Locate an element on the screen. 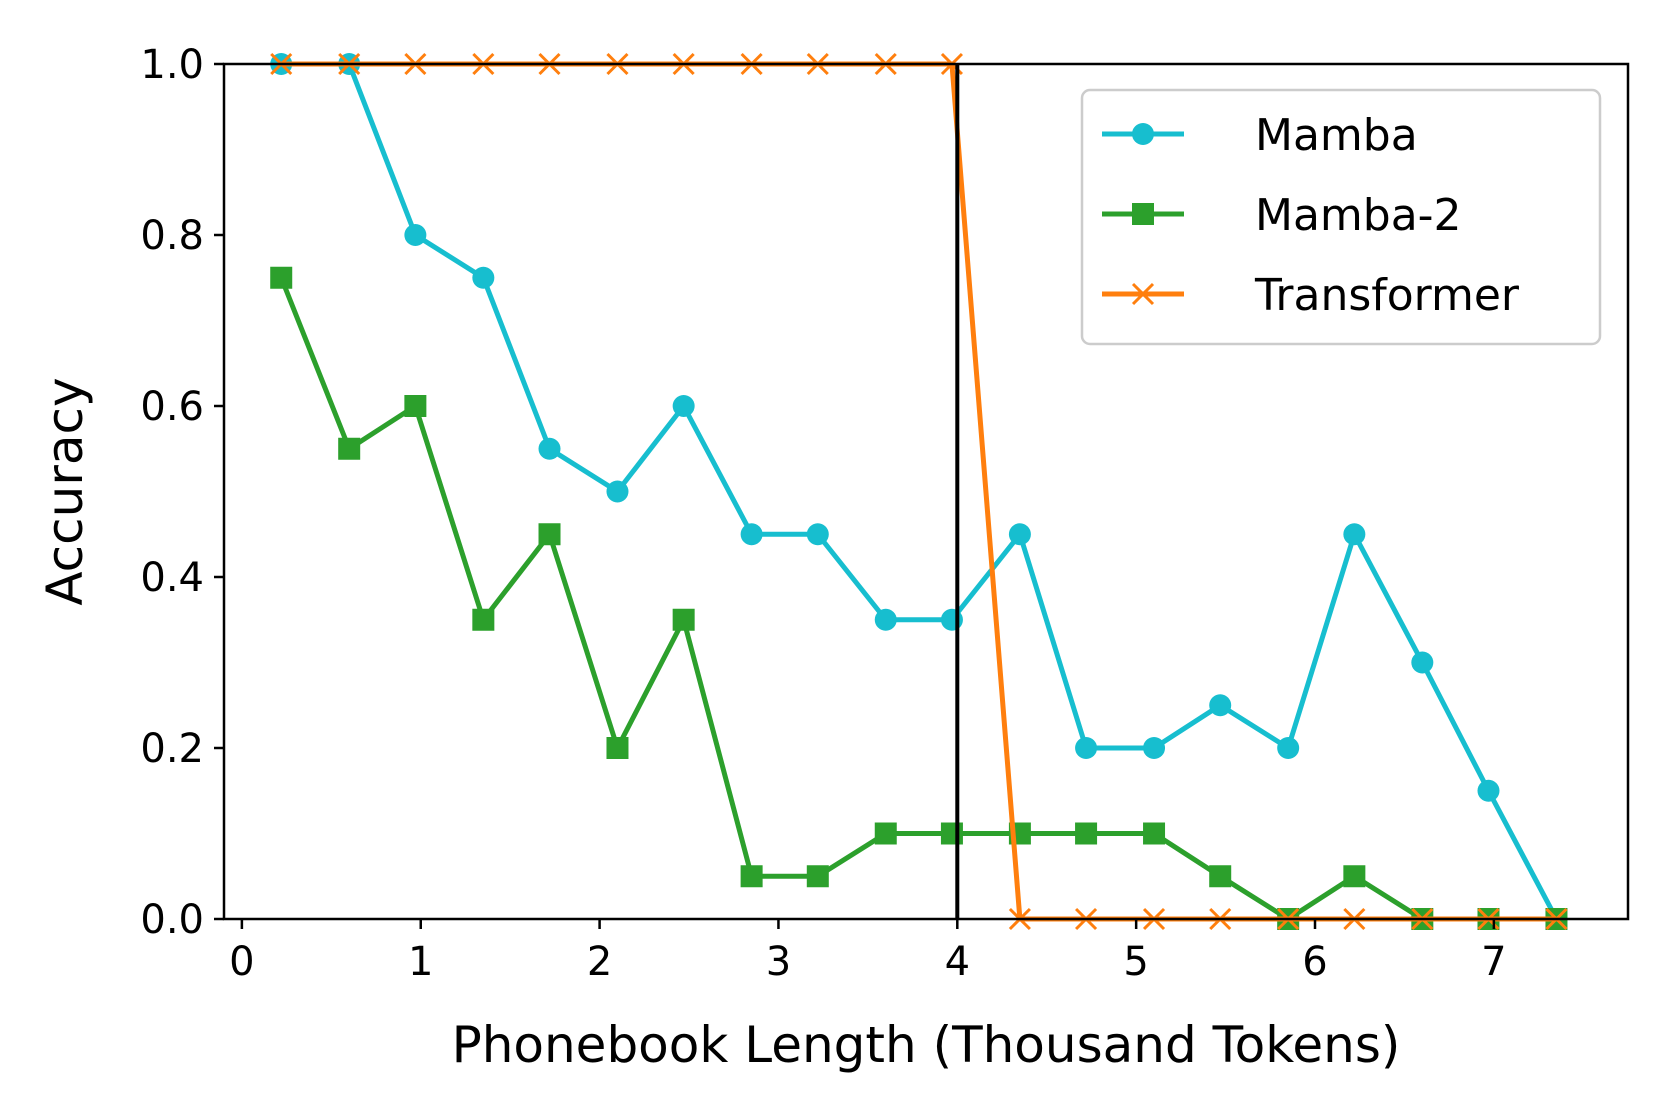  x-tick-label: 4 is located at coordinates (957, 962).